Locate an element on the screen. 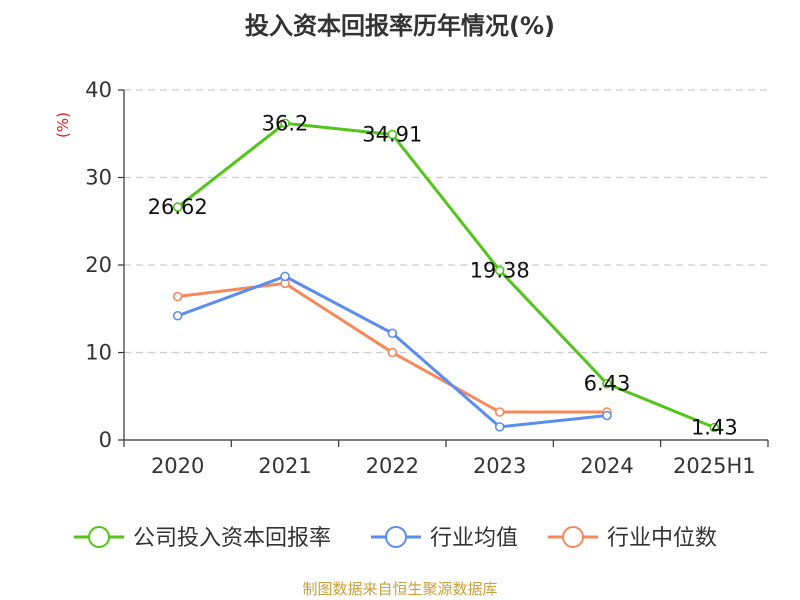 This screenshot has height=600, width=800. data-label: 19.38 is located at coordinates (500, 270).